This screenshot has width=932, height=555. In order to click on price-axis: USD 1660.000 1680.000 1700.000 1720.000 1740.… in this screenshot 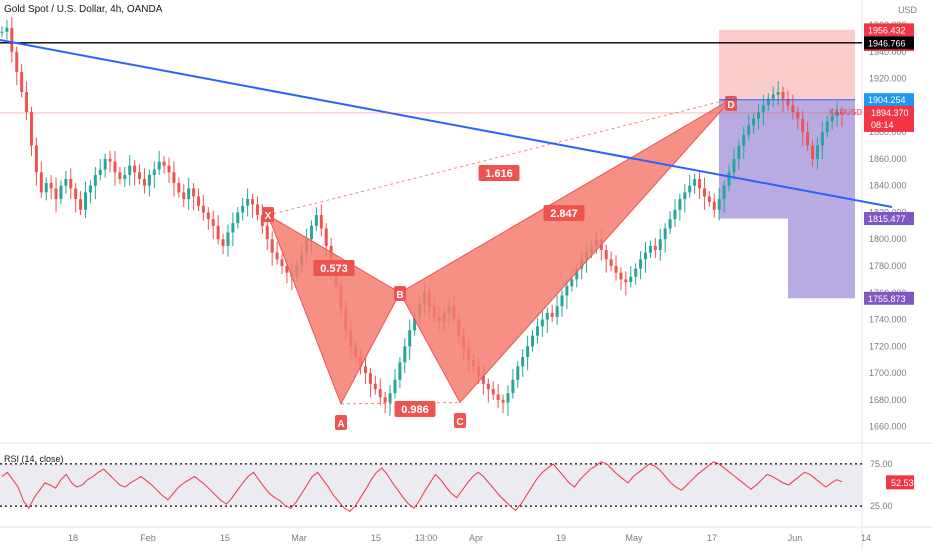, I will do `click(873, 218)`.